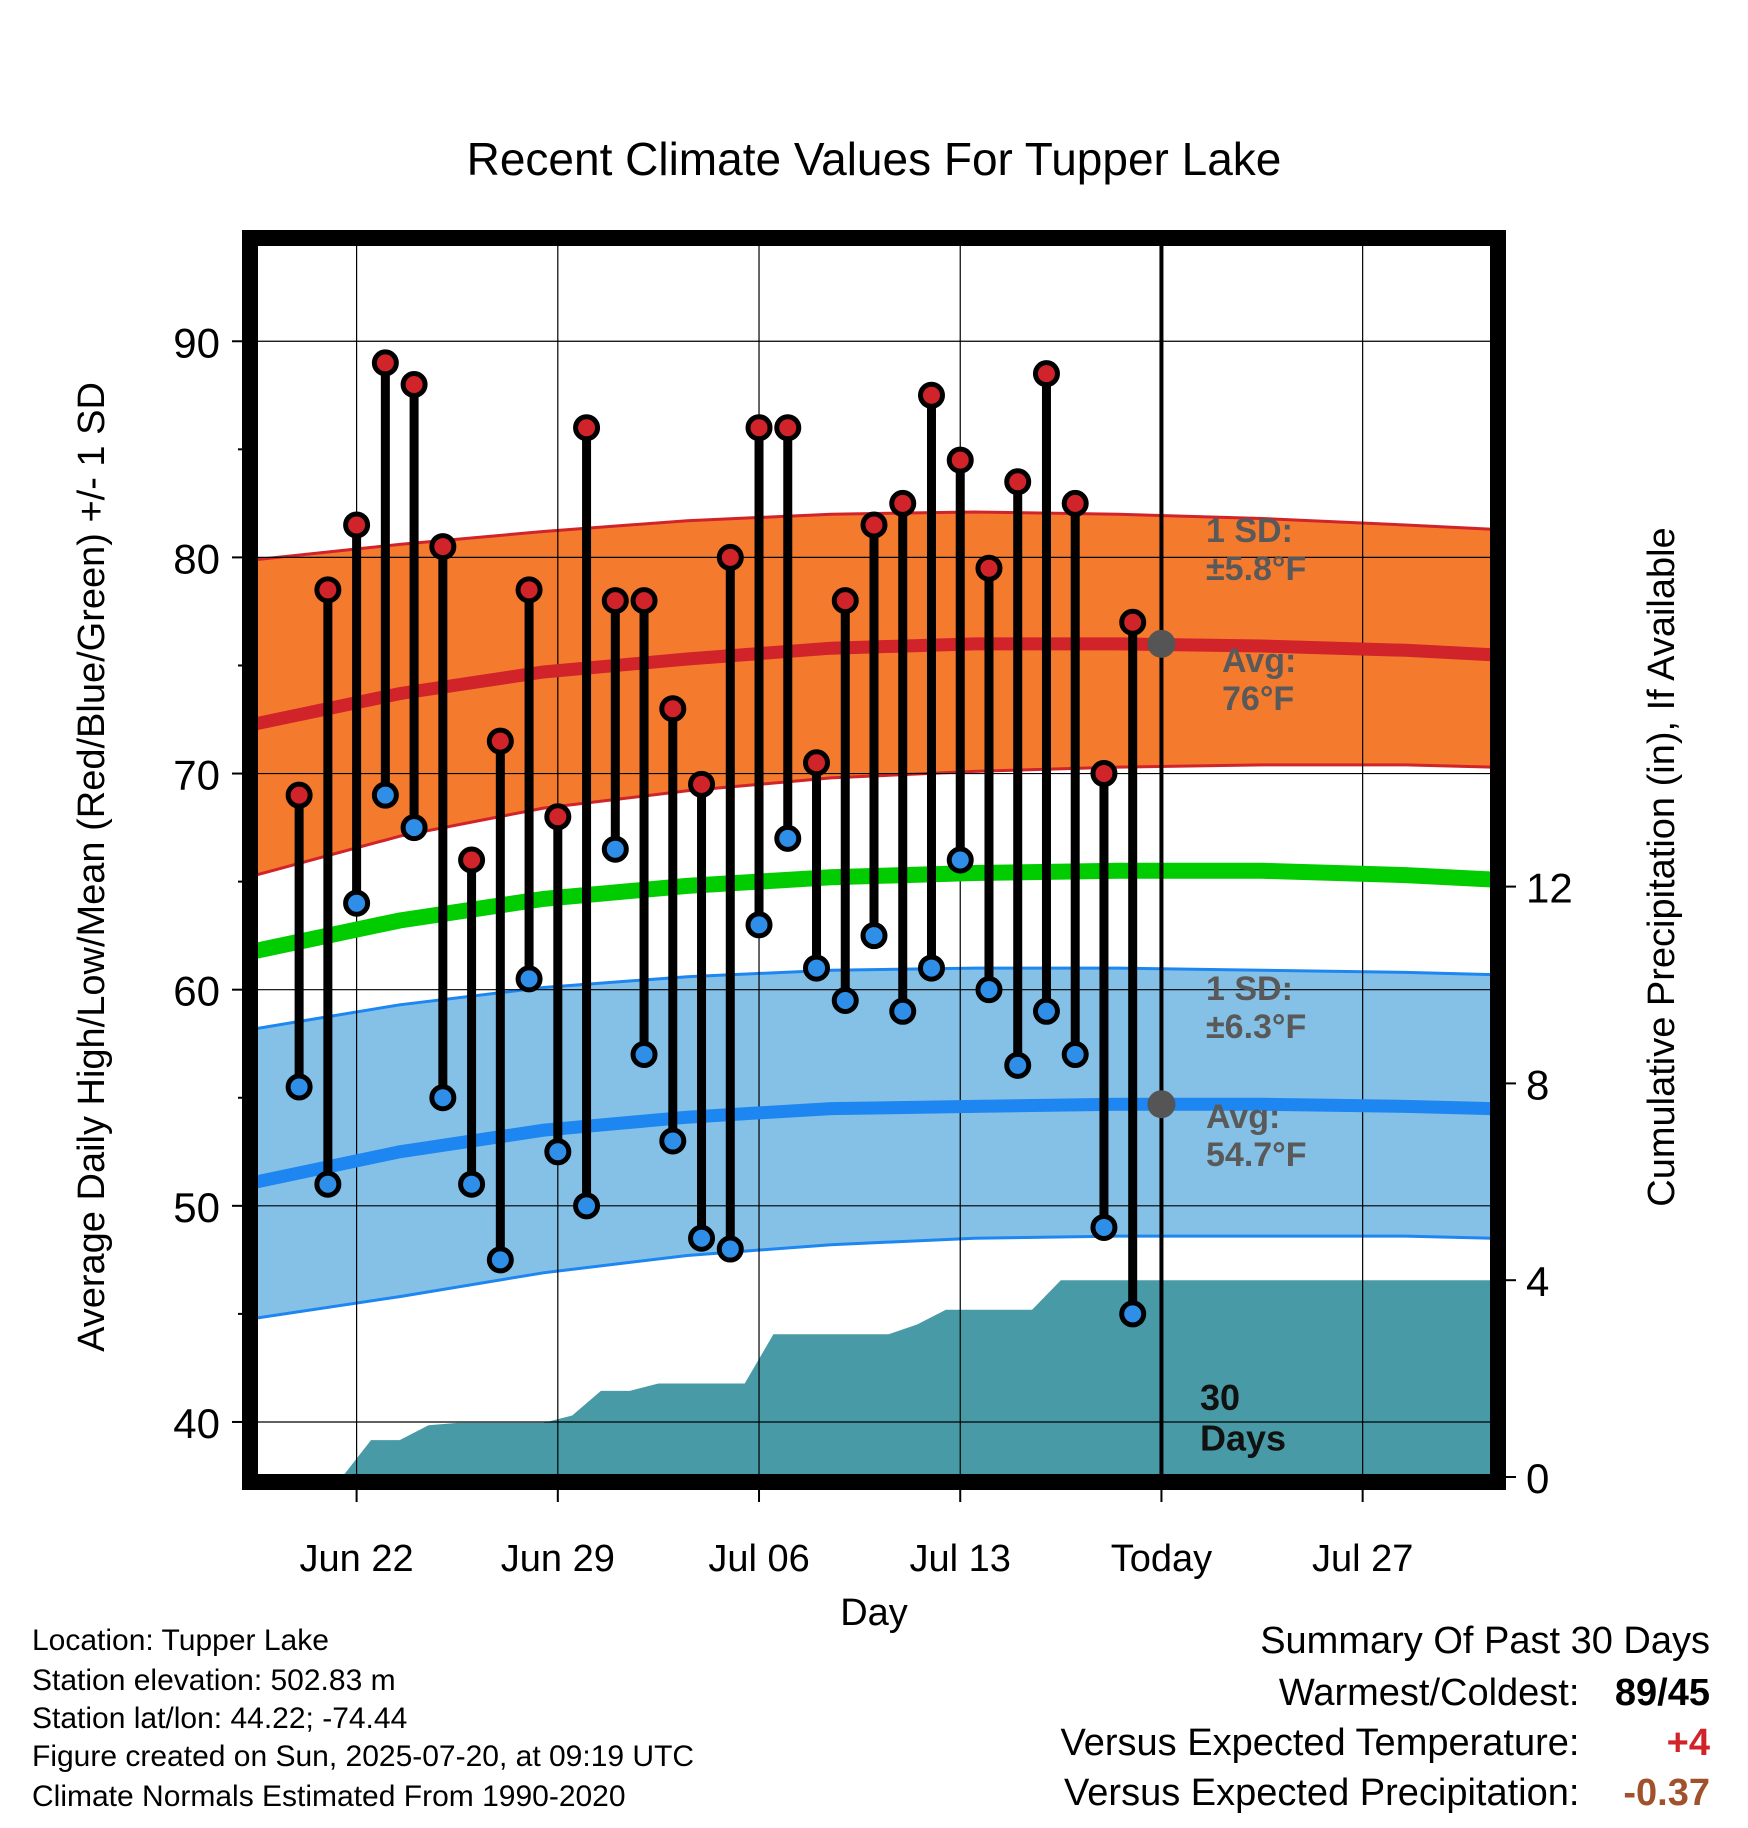  Describe the element at coordinates (917, 1378) in the screenshot. I see `precipitation-area` at that location.